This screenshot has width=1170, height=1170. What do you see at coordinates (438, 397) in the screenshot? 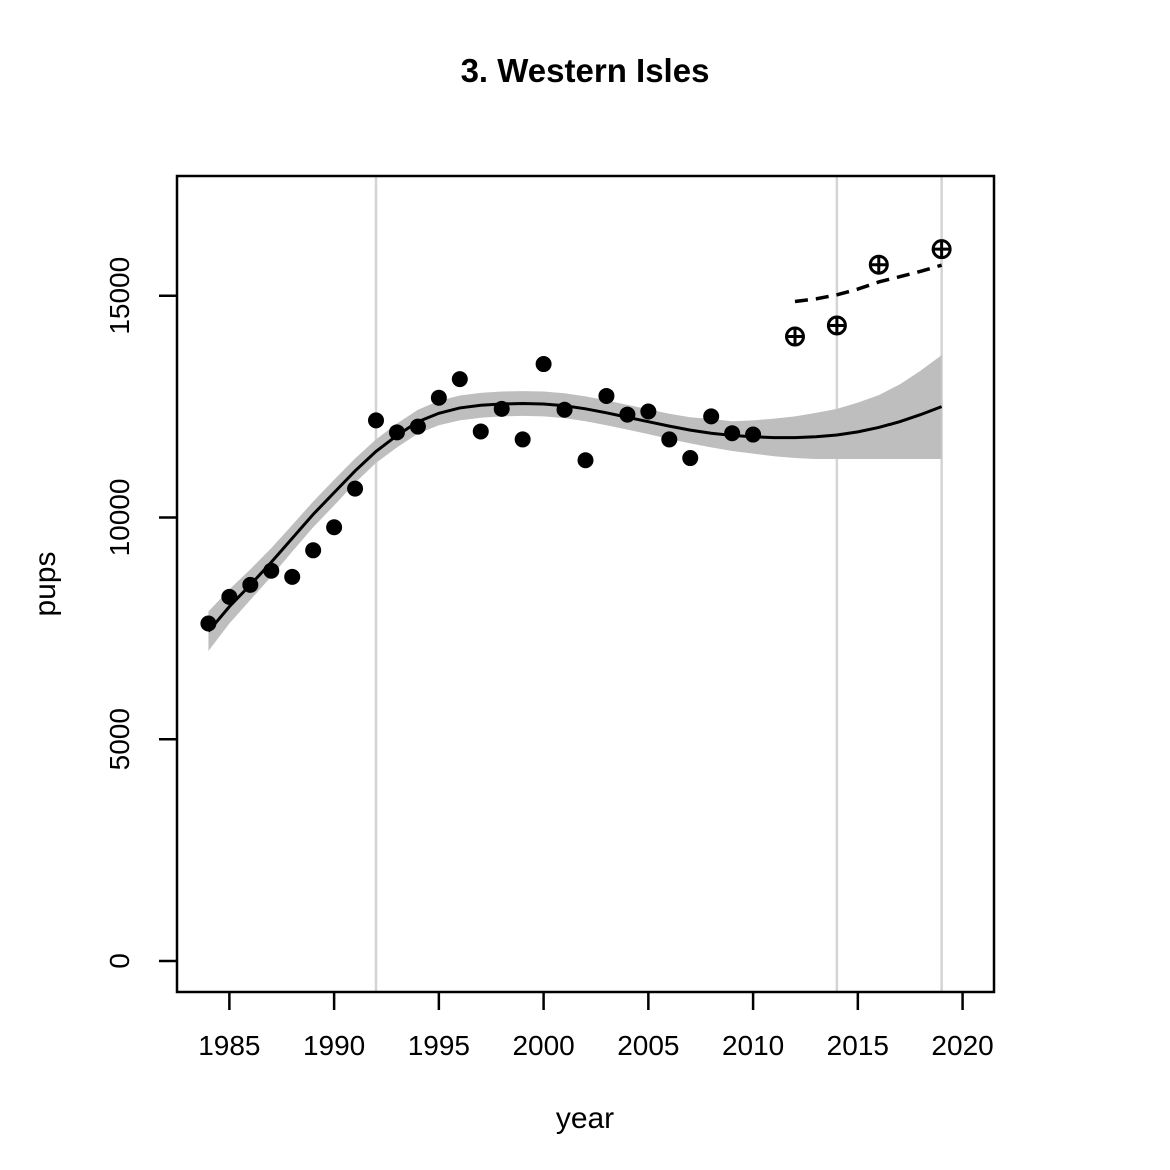
I see `observed-point-1995` at bounding box center [438, 397].